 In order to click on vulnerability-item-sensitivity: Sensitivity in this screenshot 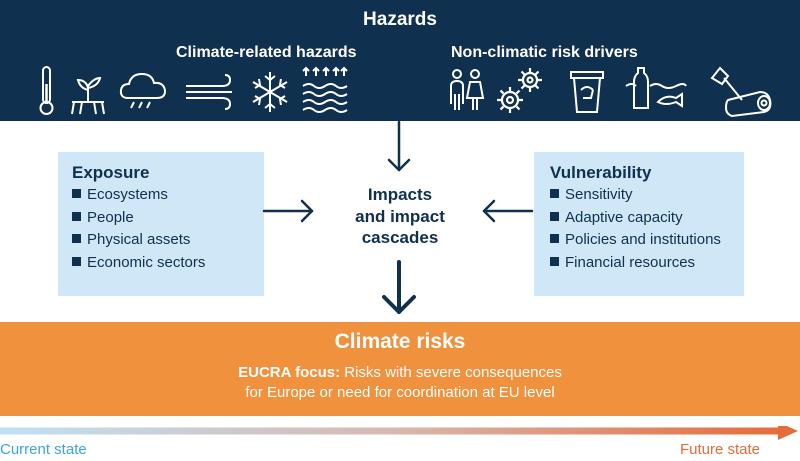, I will do `click(635, 195)`.